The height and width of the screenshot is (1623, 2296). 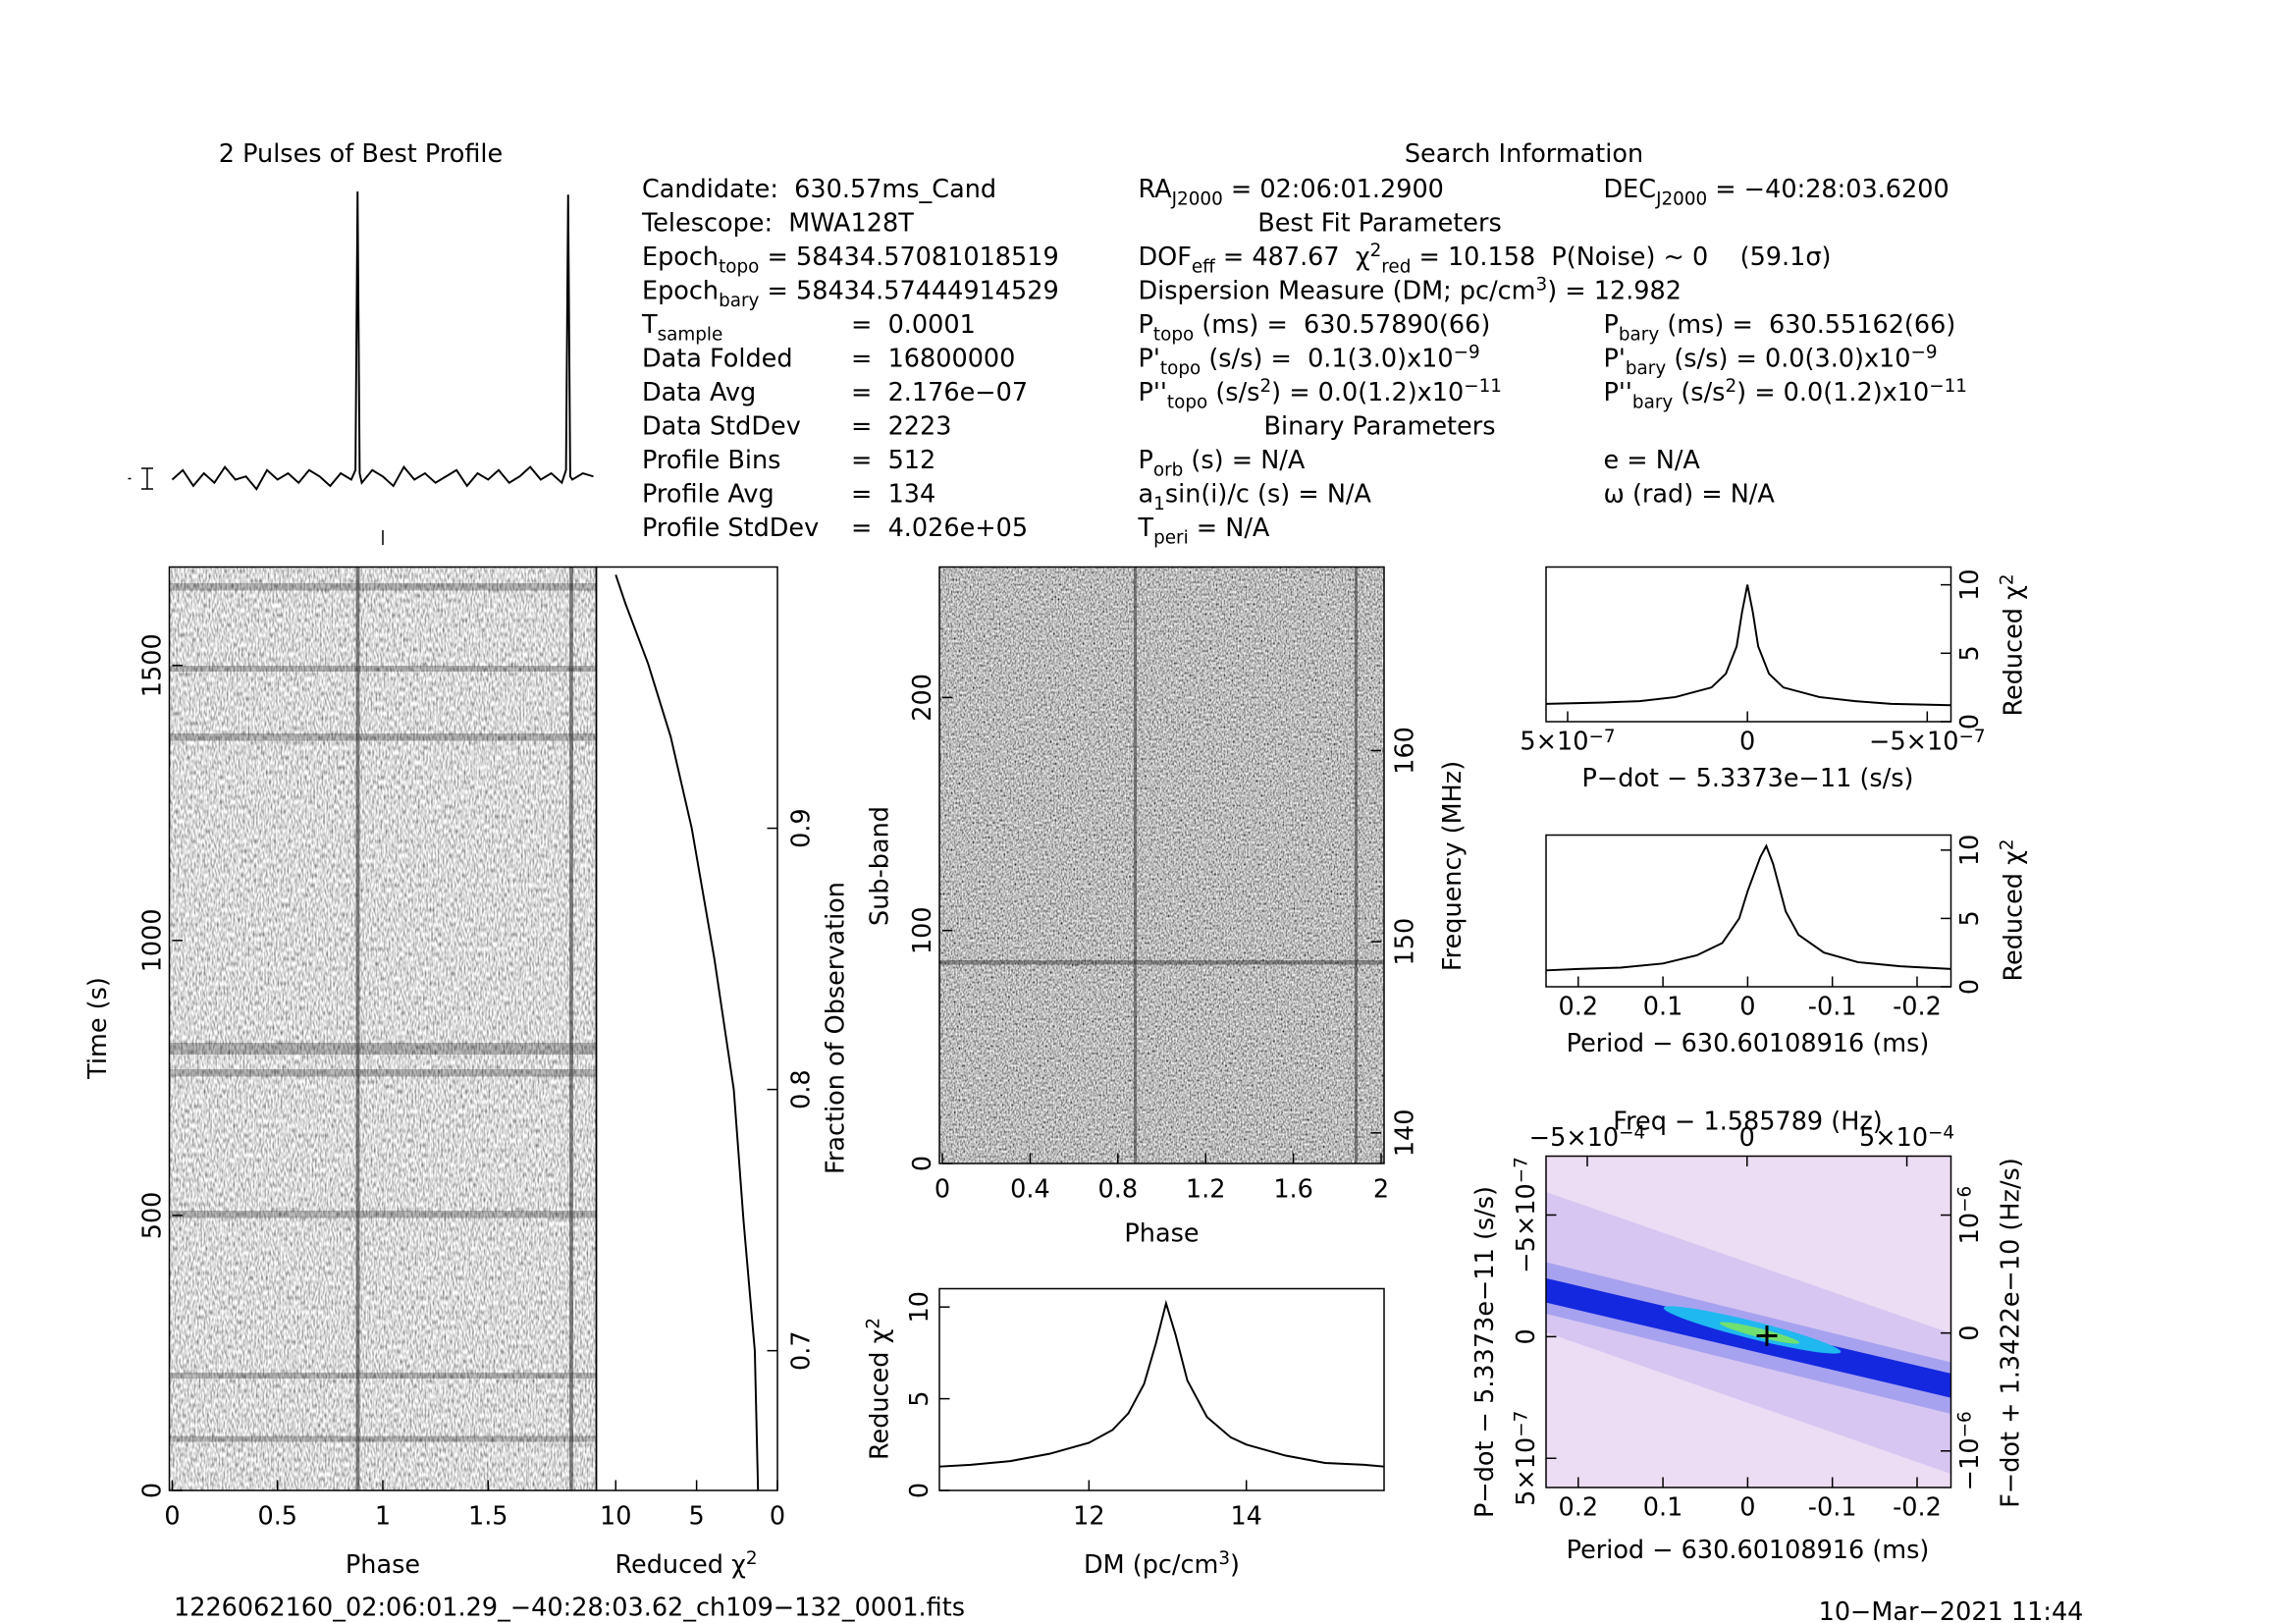 I want to click on text-run: 3, so click(x=1224, y=1558).